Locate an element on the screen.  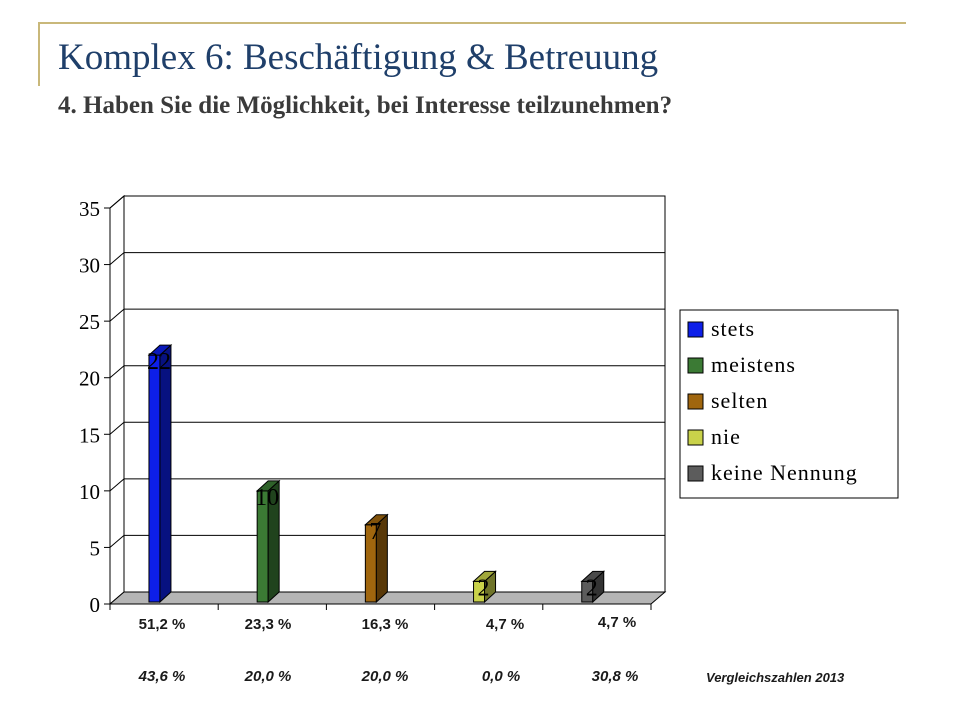
comparison-label: Vergleichszahlen 2013 is located at coordinates (775, 677).